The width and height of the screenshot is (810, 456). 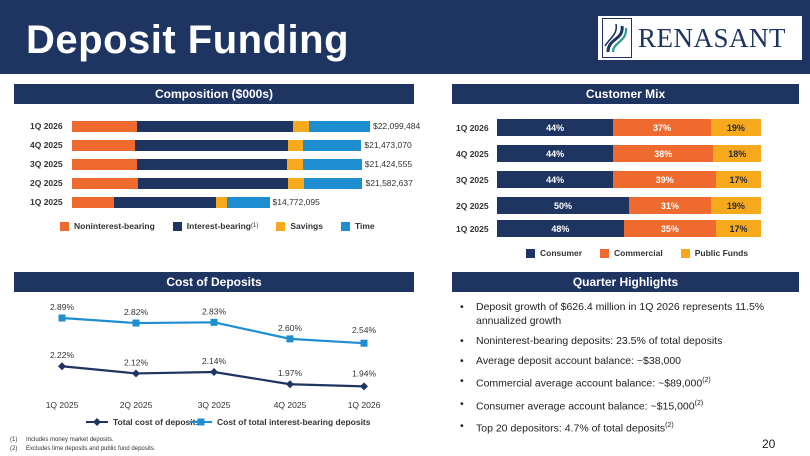 I want to click on legend-item: Consumer, so click(x=554, y=253).